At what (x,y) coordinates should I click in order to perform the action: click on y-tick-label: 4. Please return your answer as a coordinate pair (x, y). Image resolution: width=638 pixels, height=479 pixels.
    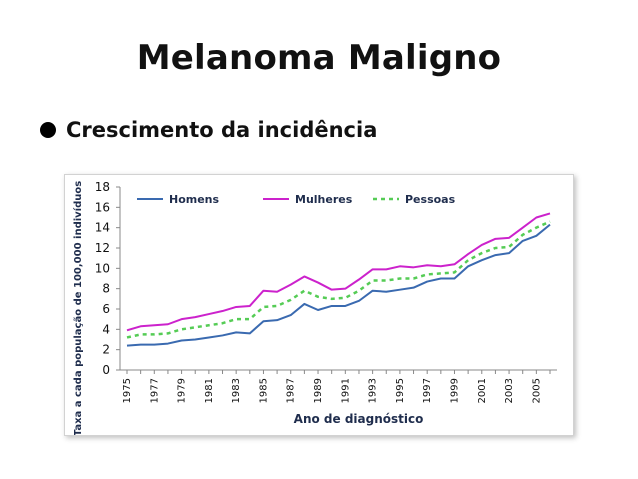
    Looking at the image, I should click on (106, 329).